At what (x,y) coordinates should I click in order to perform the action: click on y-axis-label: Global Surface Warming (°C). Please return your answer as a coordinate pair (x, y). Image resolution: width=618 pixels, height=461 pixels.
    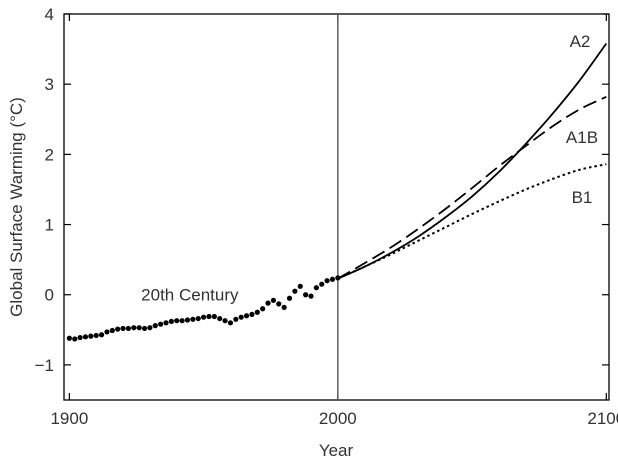
    Looking at the image, I should click on (16, 207).